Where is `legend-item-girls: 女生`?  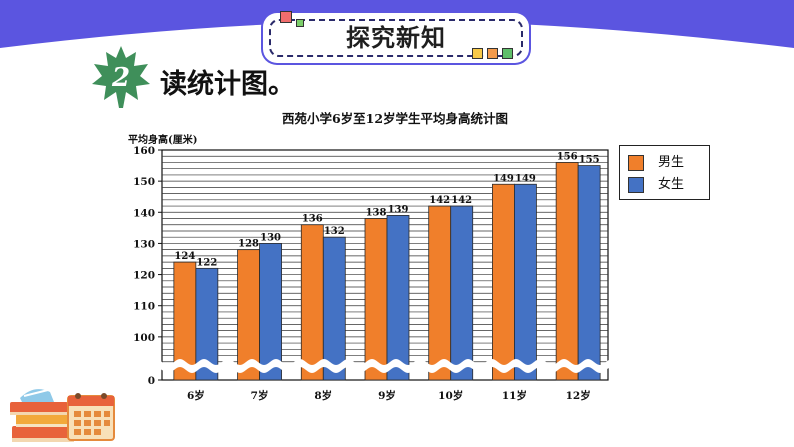
legend-item-girls: 女生 is located at coordinates (668, 185).